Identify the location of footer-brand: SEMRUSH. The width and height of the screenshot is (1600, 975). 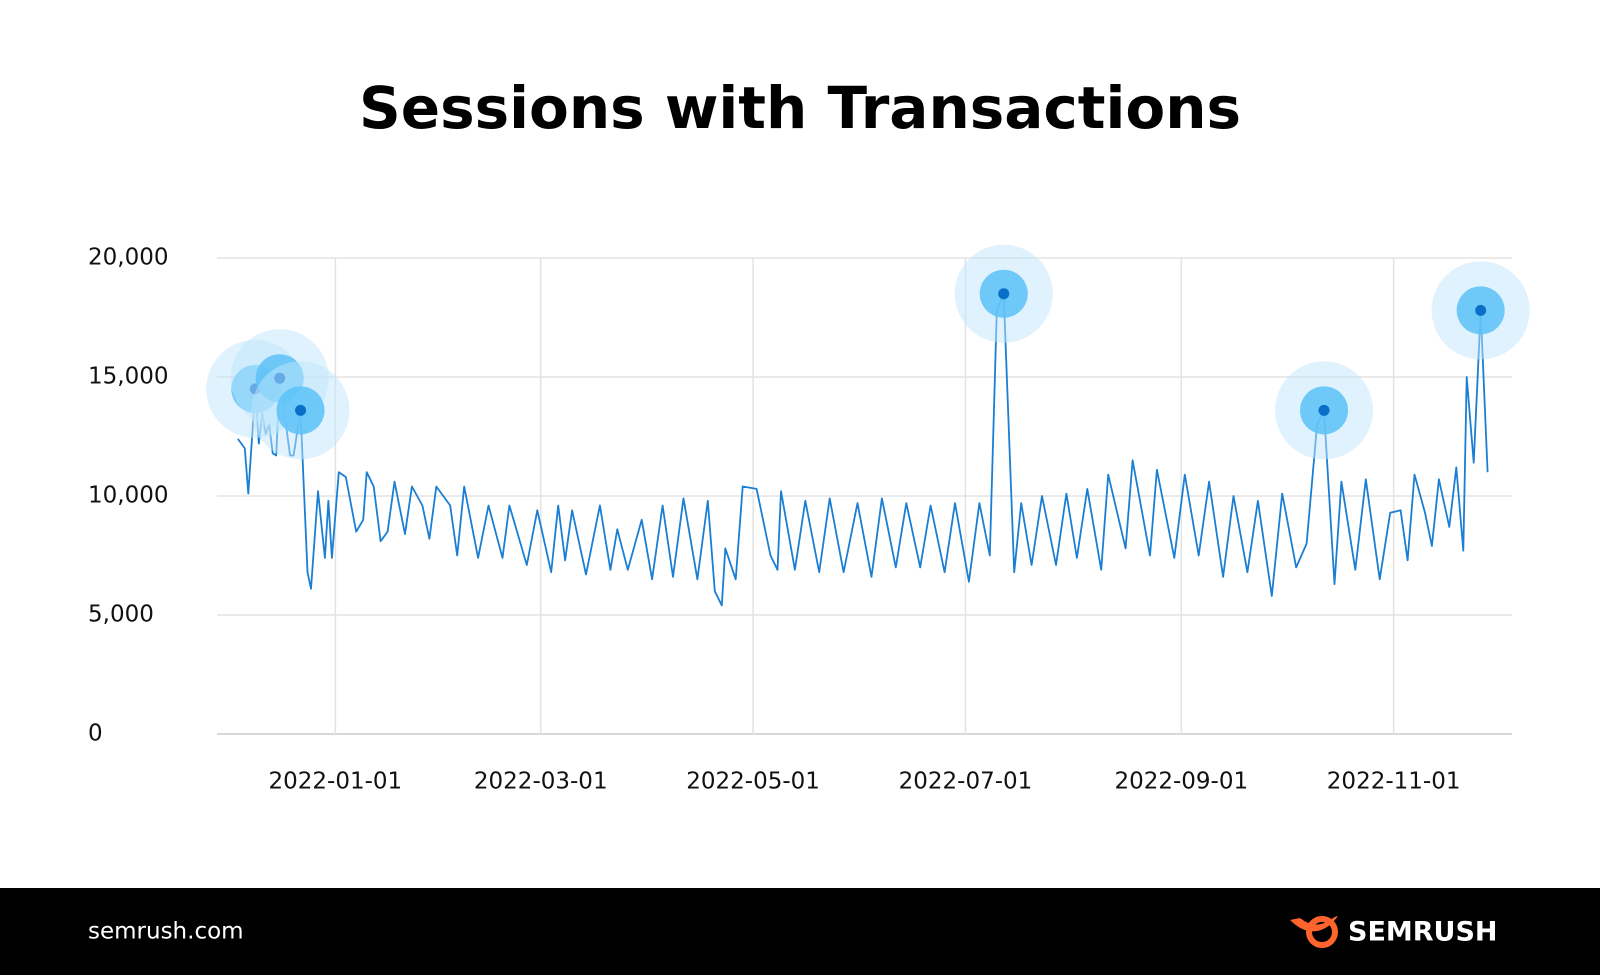
(1423, 932).